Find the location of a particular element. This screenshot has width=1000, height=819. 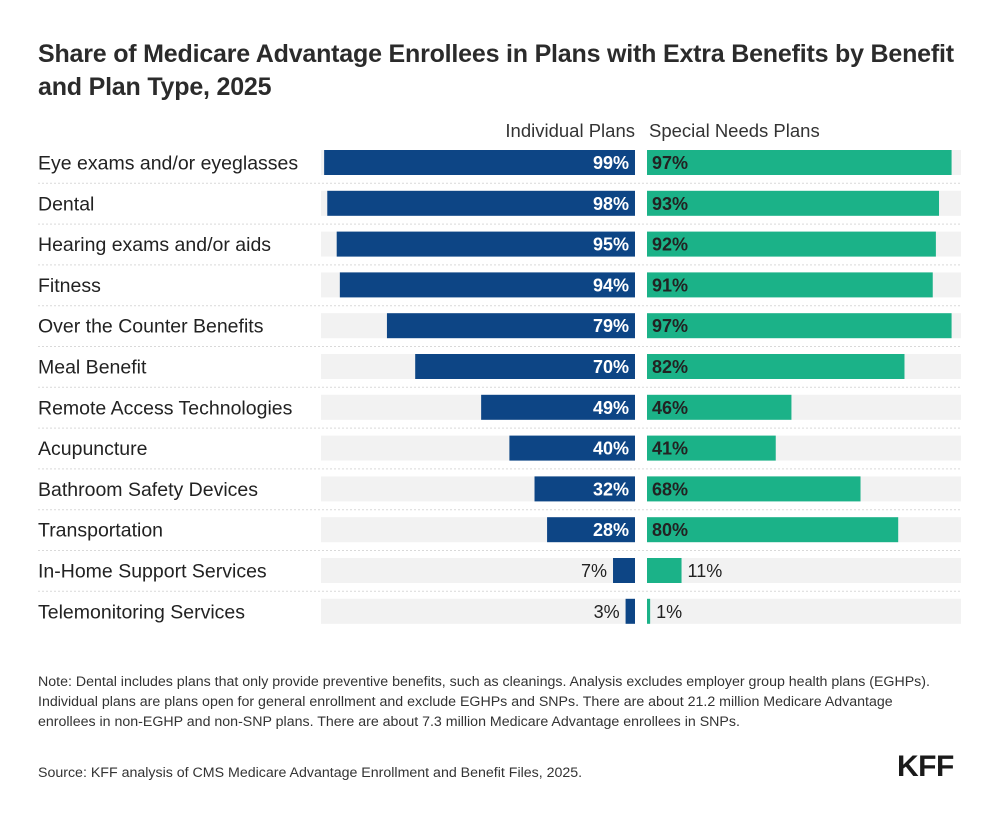

value-label-individual: 7% is located at coordinates (594, 571).